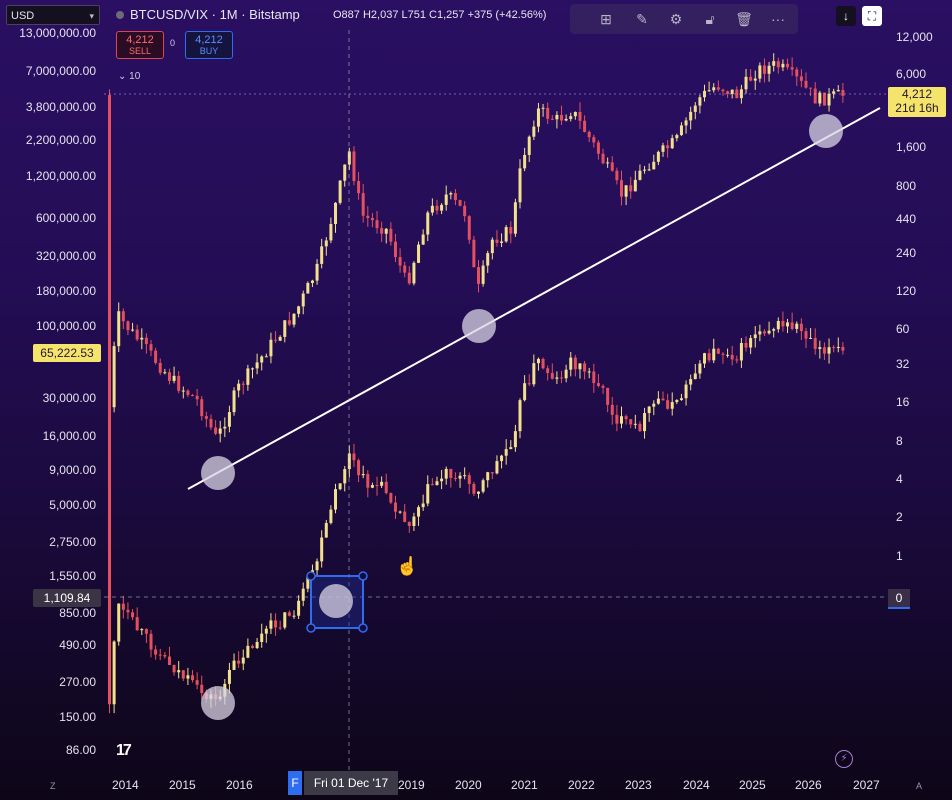 Image resolution: width=952 pixels, height=800 pixels. What do you see at coordinates (67, 353) in the screenshot?
I see `left-price-tag: 65,222.53` at bounding box center [67, 353].